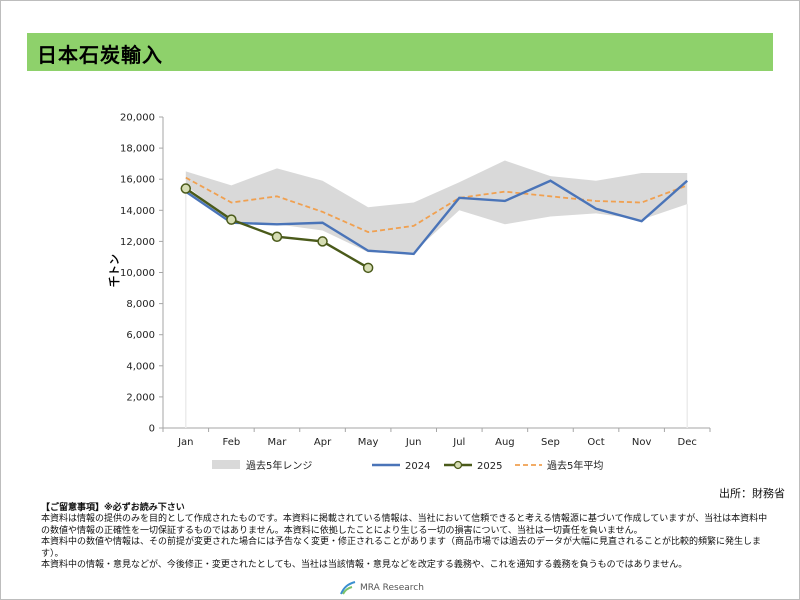 Image resolution: width=800 pixels, height=600 pixels. Describe the element at coordinates (489, 466) in the screenshot. I see `legend-2025-label: 2025` at that location.